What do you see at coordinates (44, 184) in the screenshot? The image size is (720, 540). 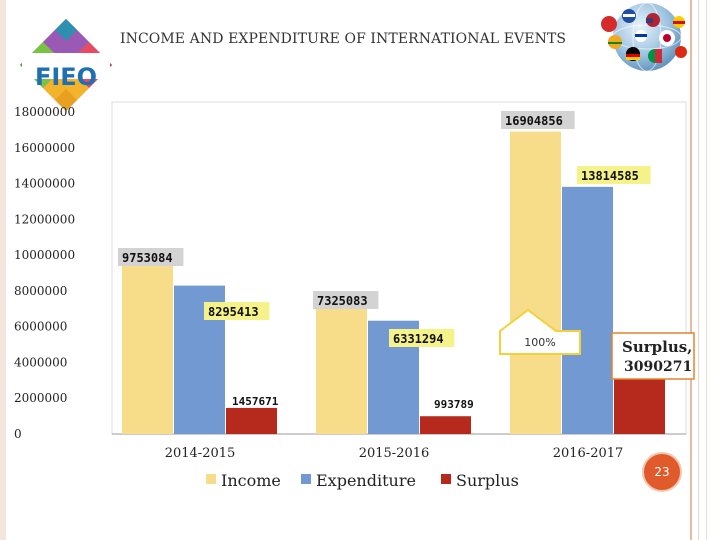 I see `y-tick-label: 14000000` at bounding box center [44, 184].